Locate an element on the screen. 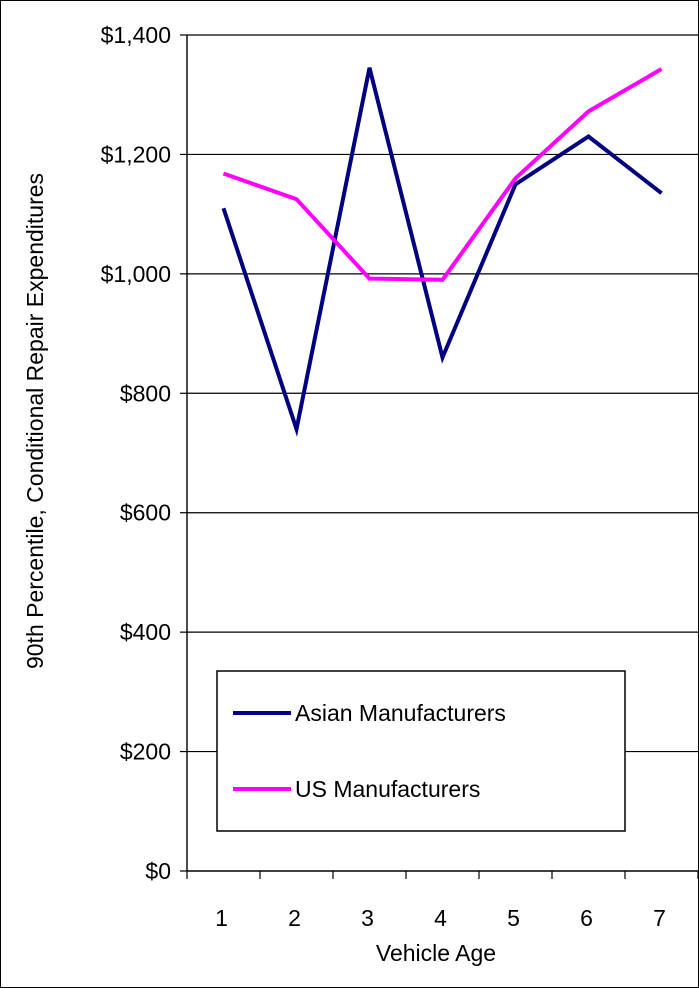  y-tick-label: $600 is located at coordinates (145, 513).